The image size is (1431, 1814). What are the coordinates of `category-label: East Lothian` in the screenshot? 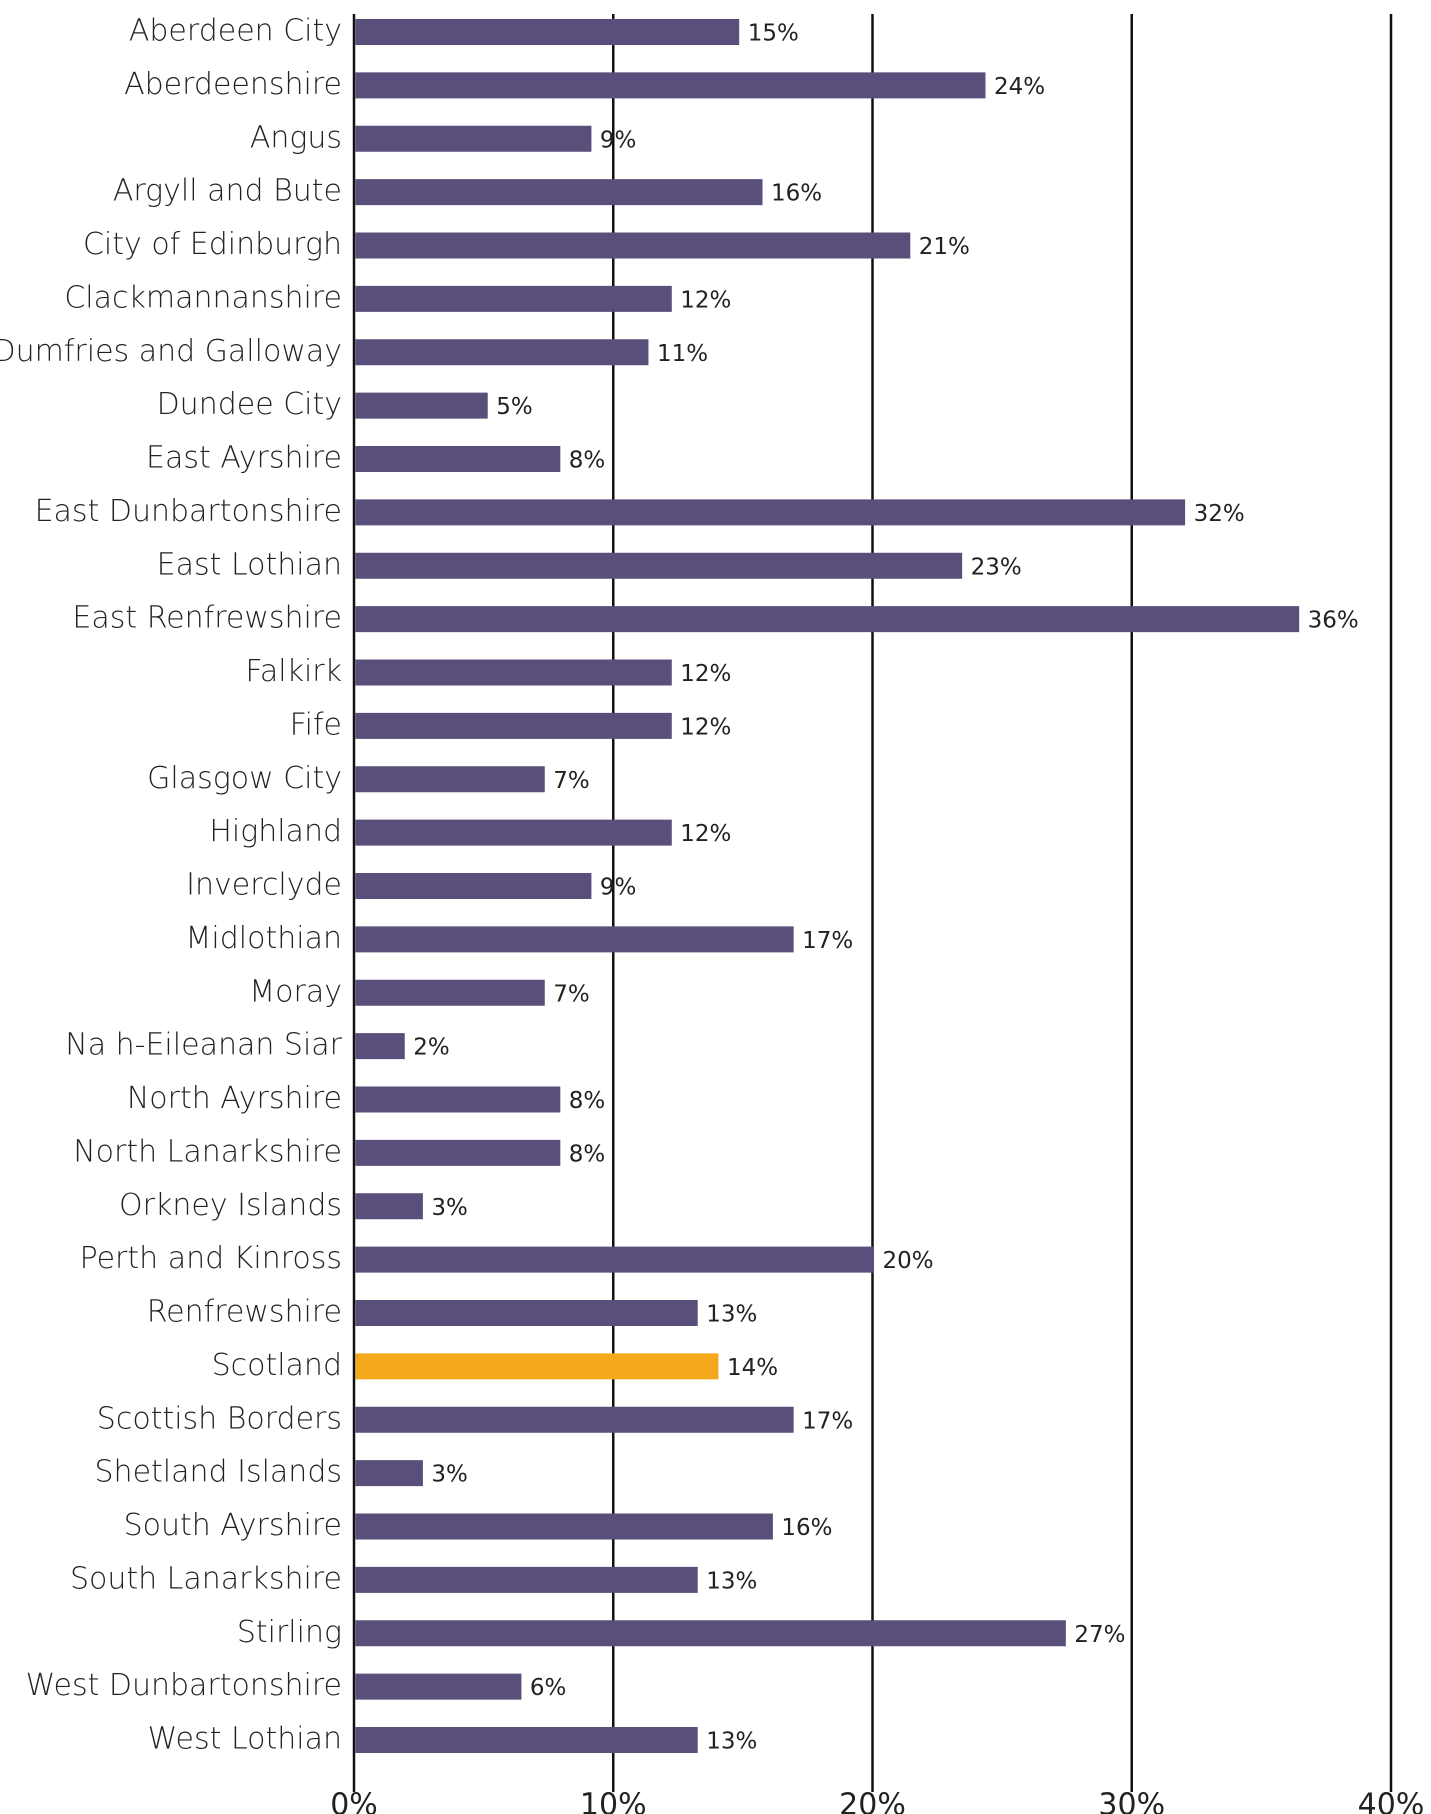 It's located at (249, 564).